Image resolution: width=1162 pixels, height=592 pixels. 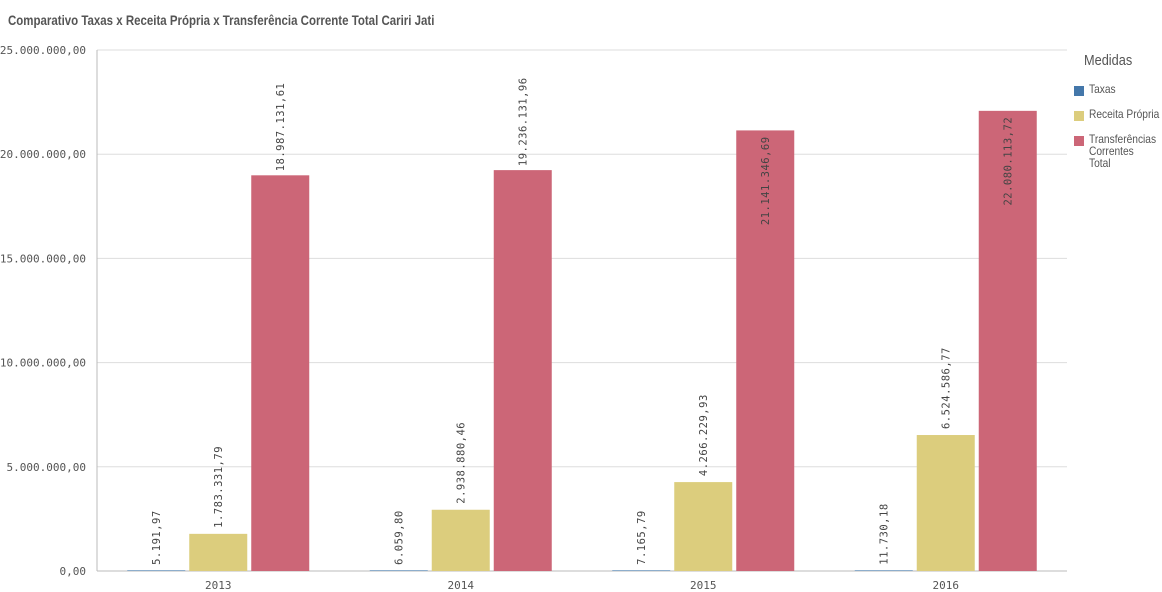 What do you see at coordinates (400, 537) in the screenshot?
I see `data-label: 6.059,80` at bounding box center [400, 537].